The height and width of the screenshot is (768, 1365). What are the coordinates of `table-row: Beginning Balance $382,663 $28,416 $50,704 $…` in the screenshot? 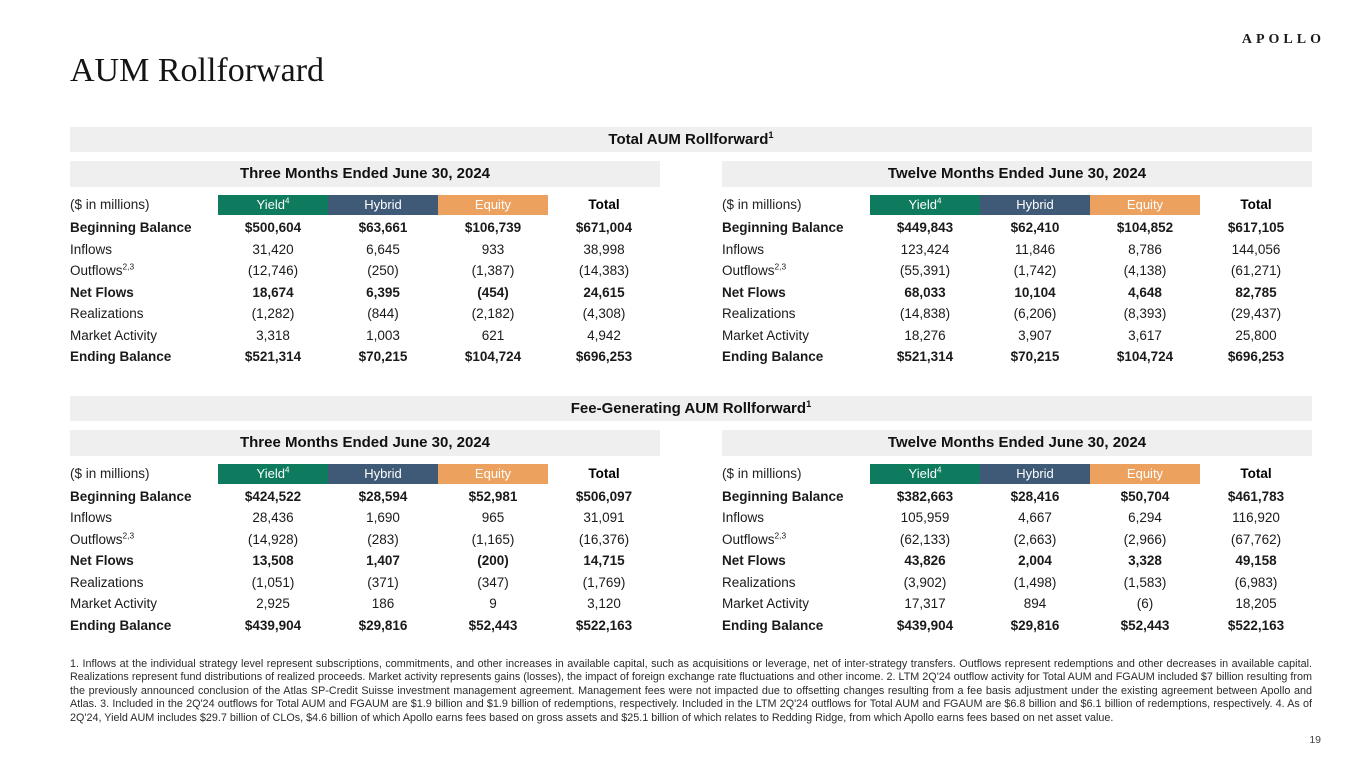 It's located at (1017, 497).